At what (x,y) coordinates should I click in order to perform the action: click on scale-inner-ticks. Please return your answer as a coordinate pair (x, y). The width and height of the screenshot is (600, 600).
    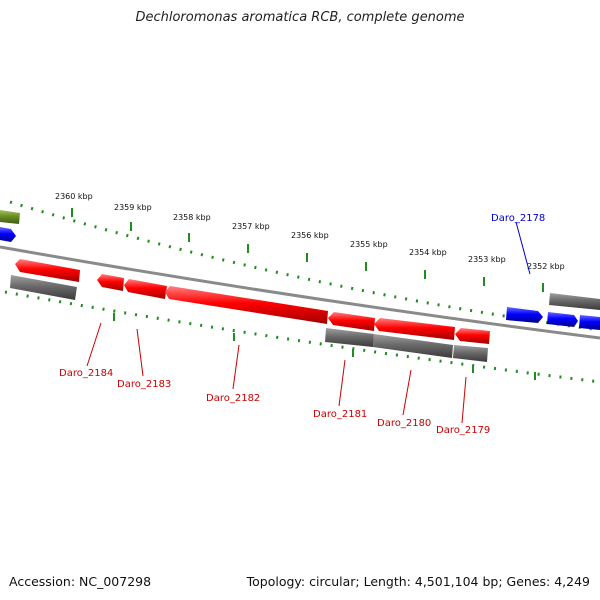
    Looking at the image, I should click on (324, 346).